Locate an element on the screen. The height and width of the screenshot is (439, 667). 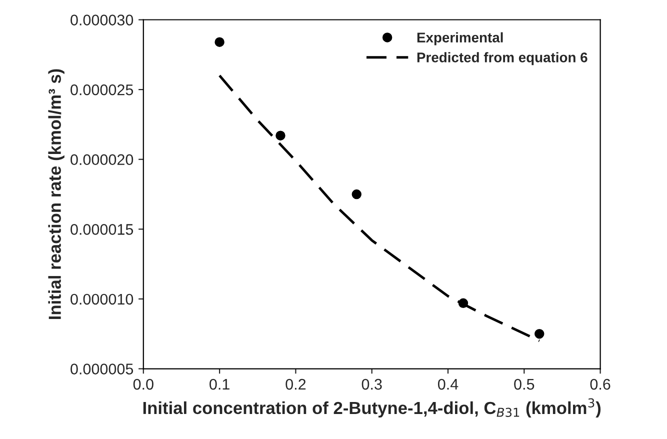
x-tick-label: 0.3 is located at coordinates (372, 384).